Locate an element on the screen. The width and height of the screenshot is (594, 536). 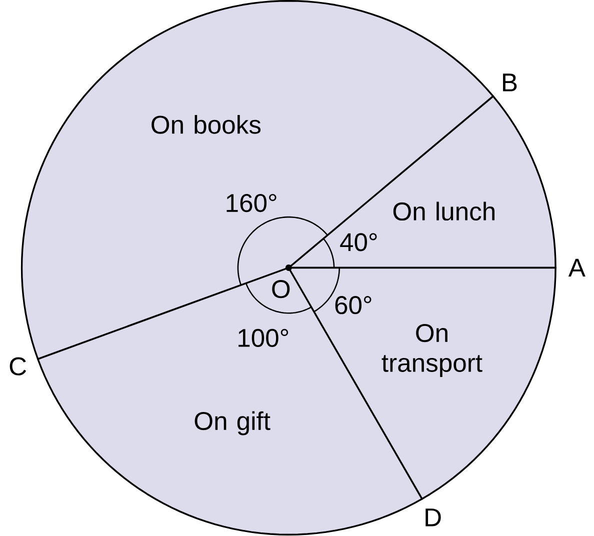
data-label: 40° is located at coordinates (358, 242).